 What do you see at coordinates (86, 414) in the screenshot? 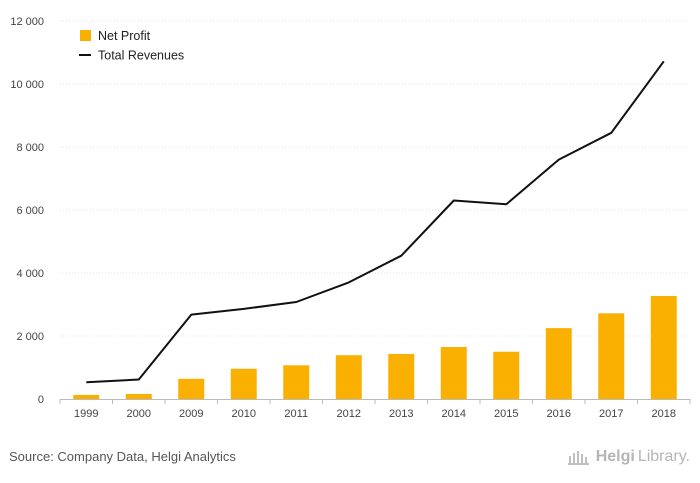
I see `x-tick-label: 1999` at bounding box center [86, 414].